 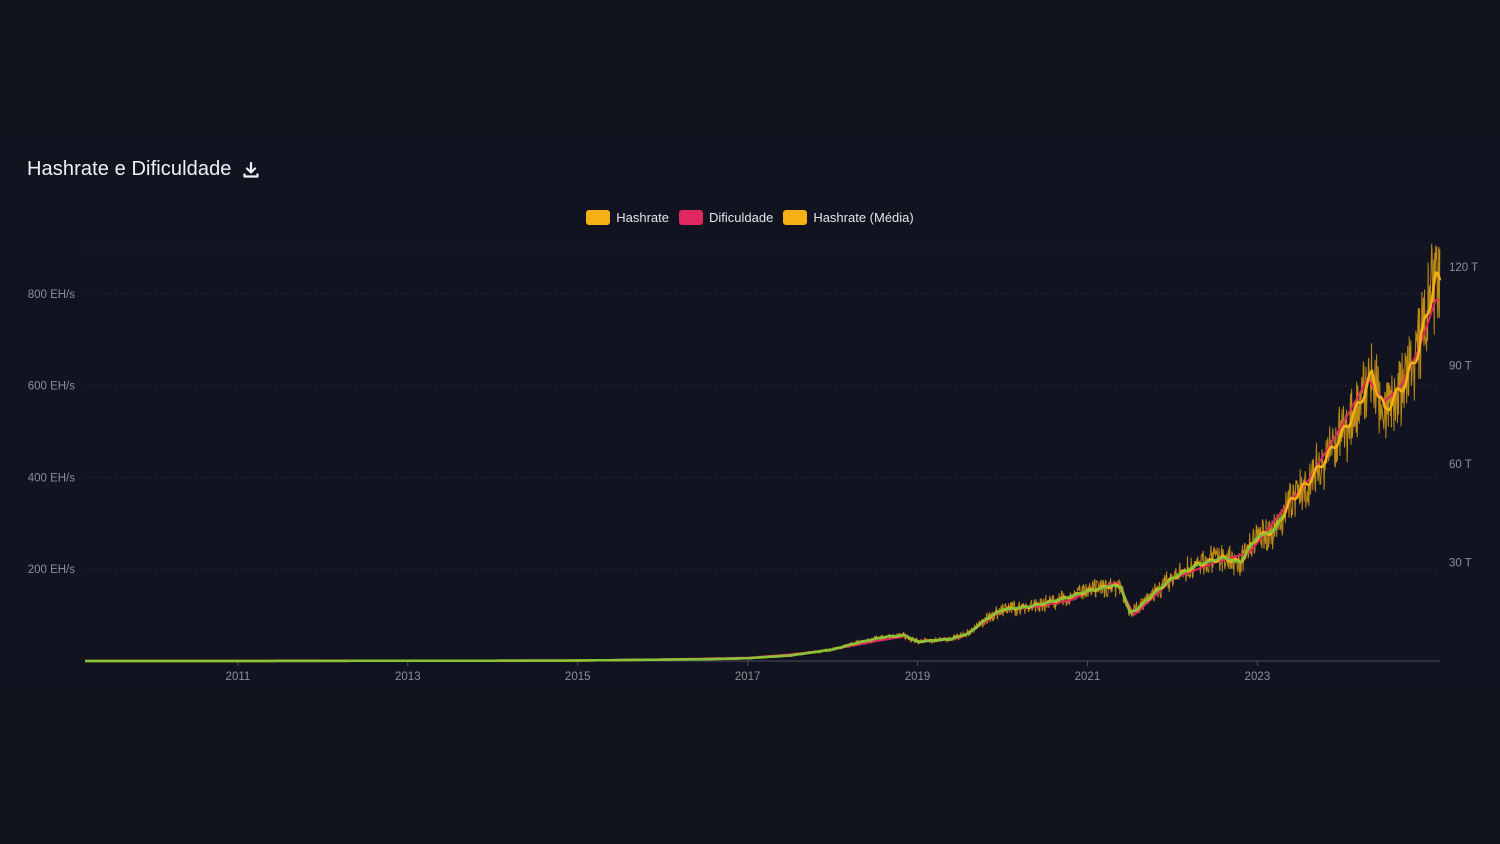 What do you see at coordinates (1460, 465) in the screenshot?
I see `y-right-tick-label: 60 T` at bounding box center [1460, 465].